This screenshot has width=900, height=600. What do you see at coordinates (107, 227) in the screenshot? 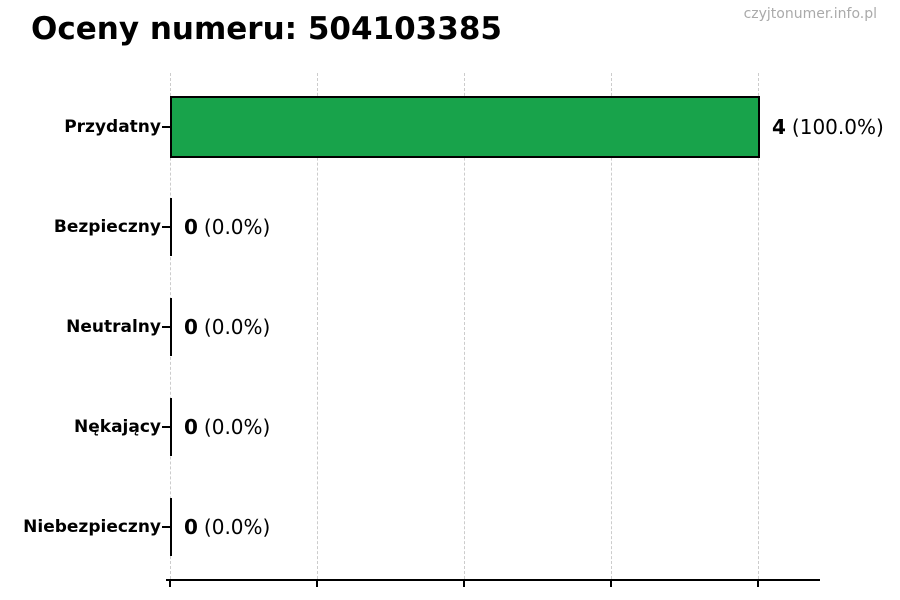
I see `category-label: Bezpieczny` at bounding box center [107, 227].